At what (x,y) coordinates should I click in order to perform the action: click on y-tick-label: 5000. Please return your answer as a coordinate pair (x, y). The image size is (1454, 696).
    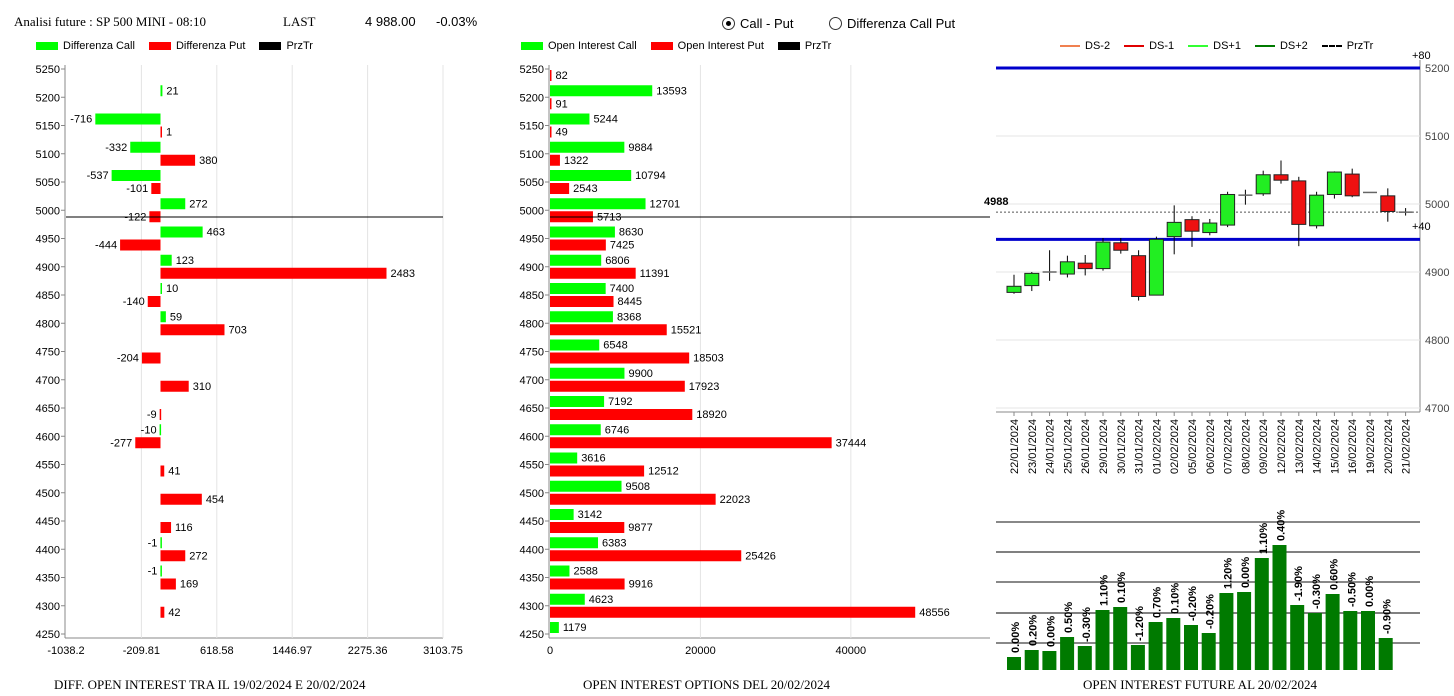
    Looking at the image, I should click on (1437, 205).